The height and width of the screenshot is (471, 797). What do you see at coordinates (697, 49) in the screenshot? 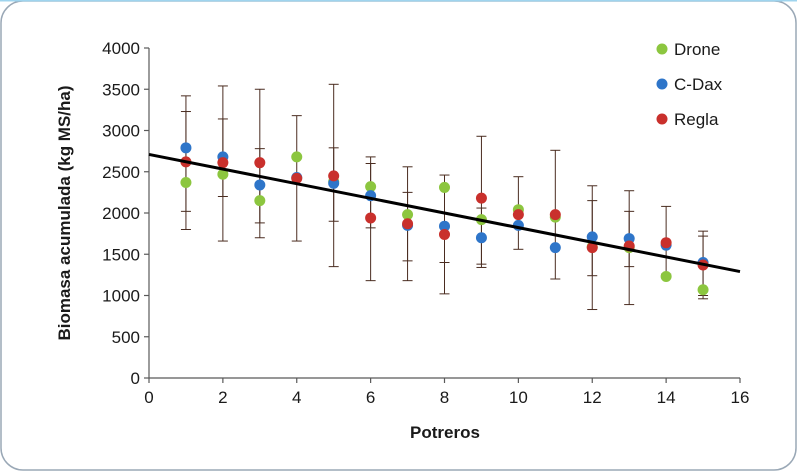
I see `legend-label-drone: Drone` at bounding box center [697, 49].